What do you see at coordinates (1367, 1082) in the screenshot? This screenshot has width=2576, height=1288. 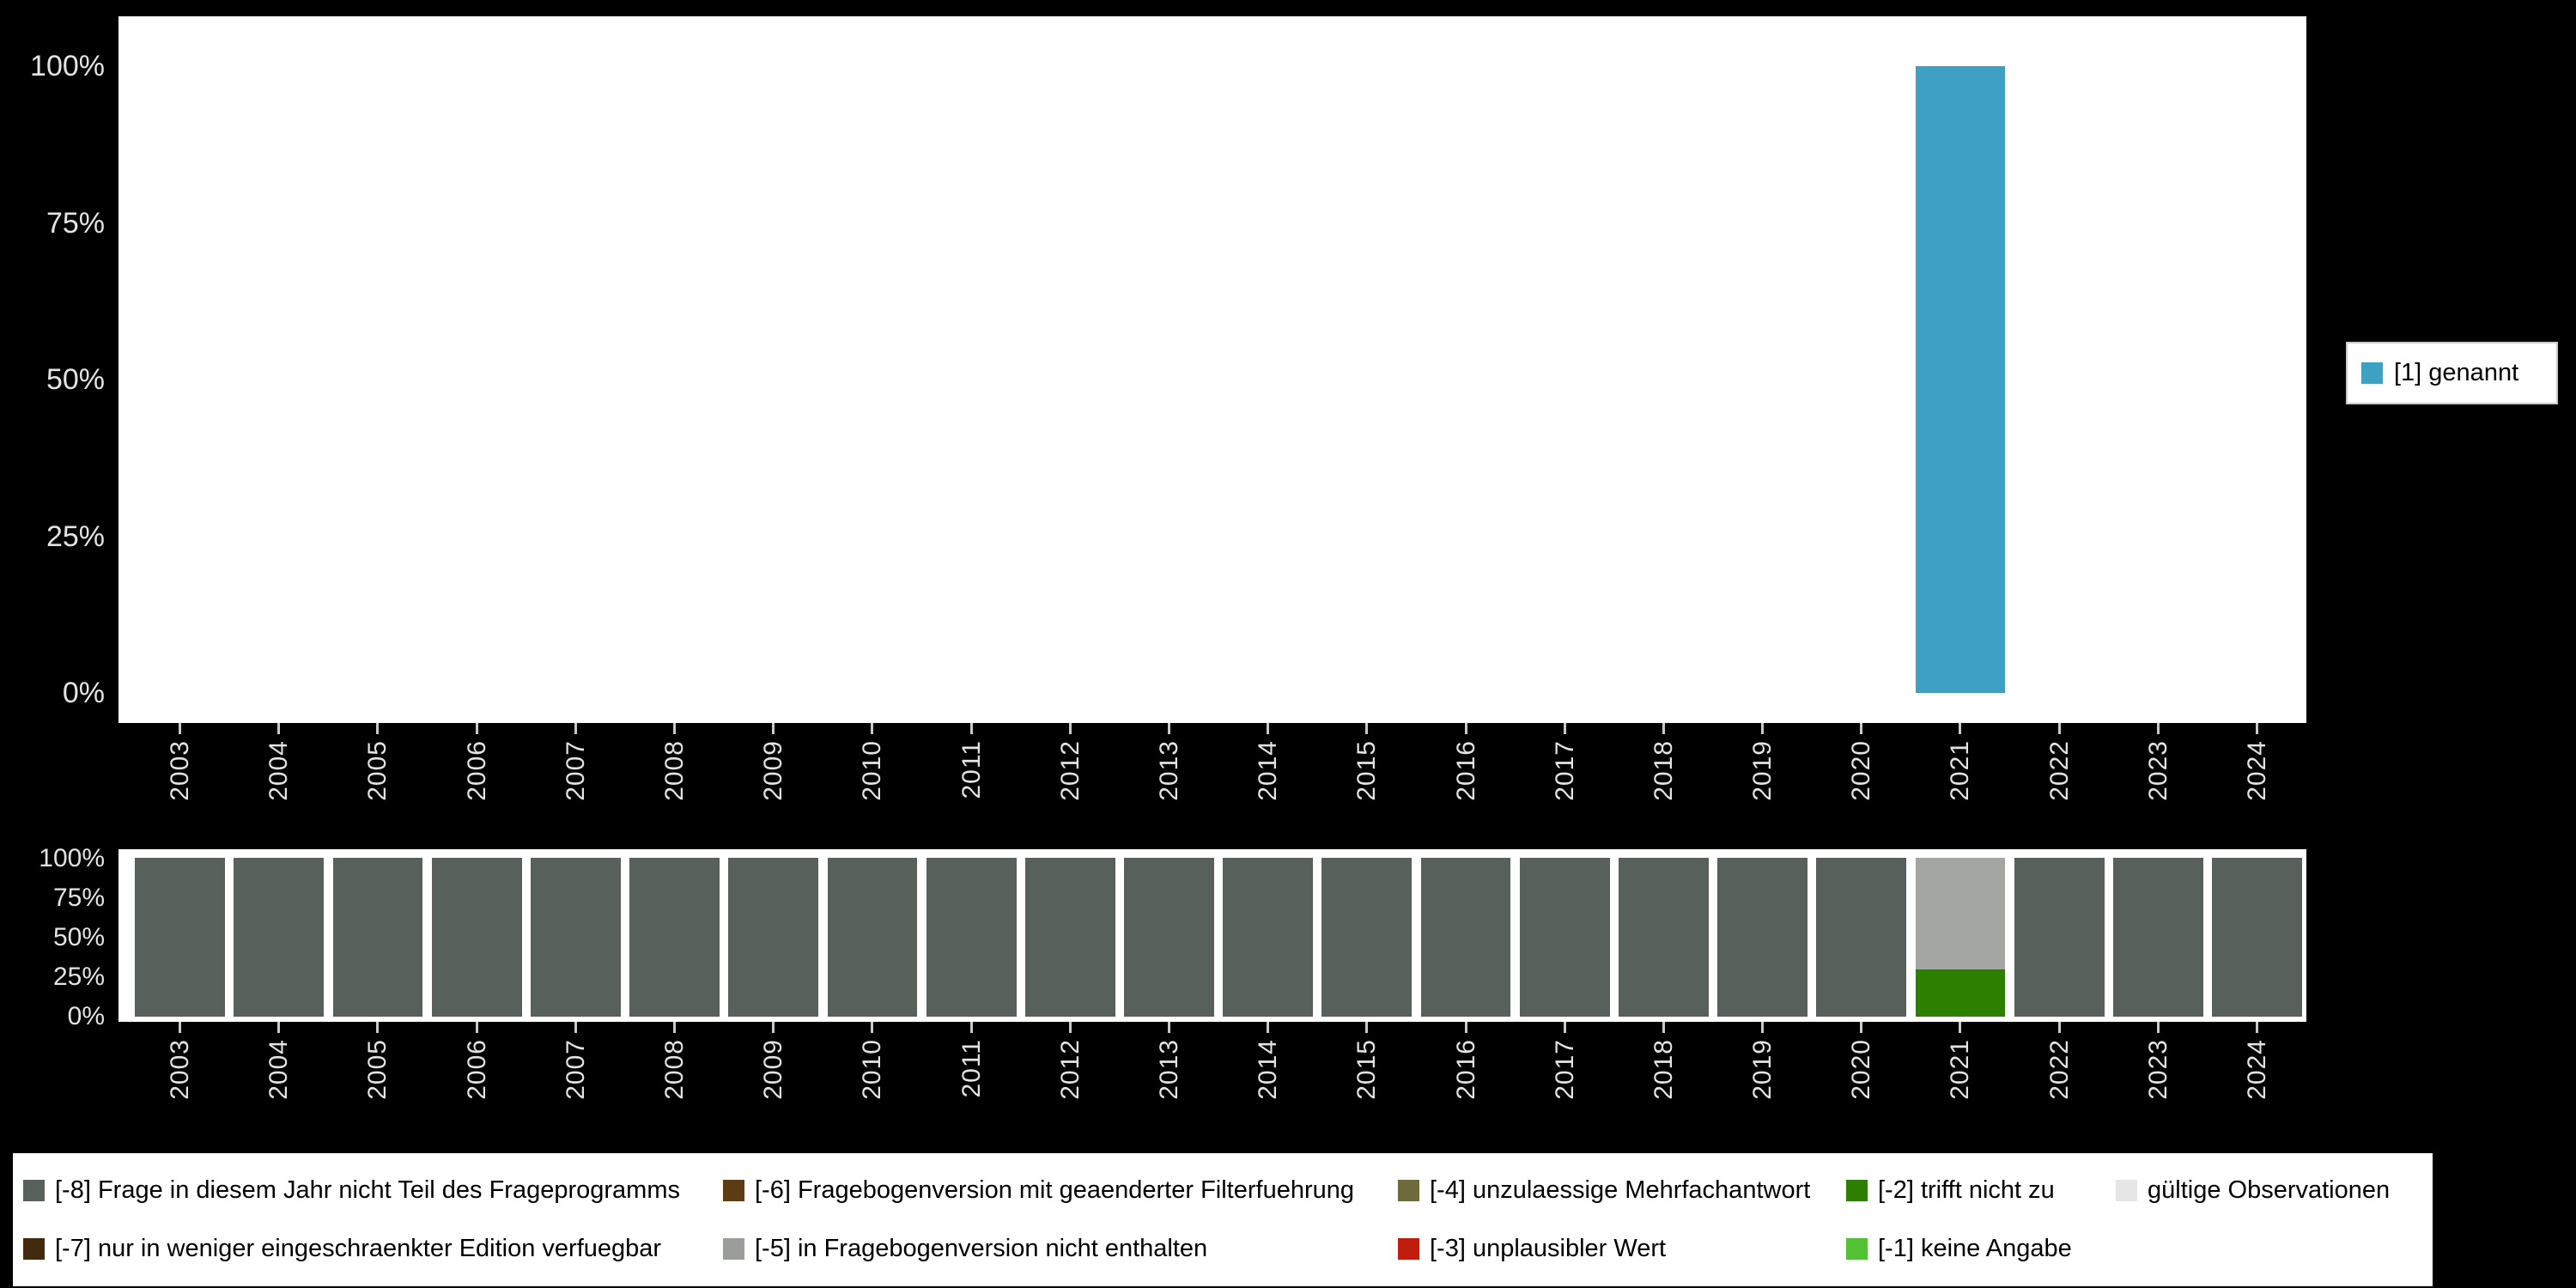 I see `x-axis-slot: 2015` at bounding box center [1367, 1082].